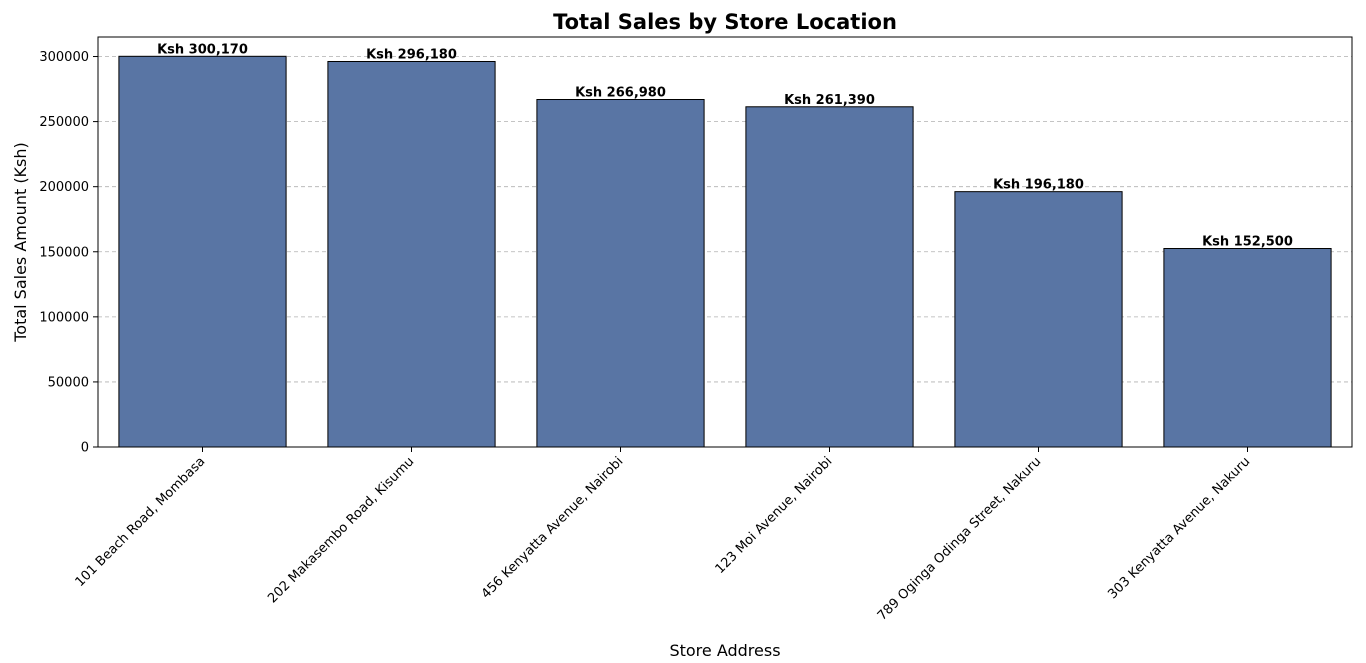  Describe the element at coordinates (960, 539) in the screenshot. I see `x-tick-label: 789 Oginga Odinga Street, Nakuru` at that location.